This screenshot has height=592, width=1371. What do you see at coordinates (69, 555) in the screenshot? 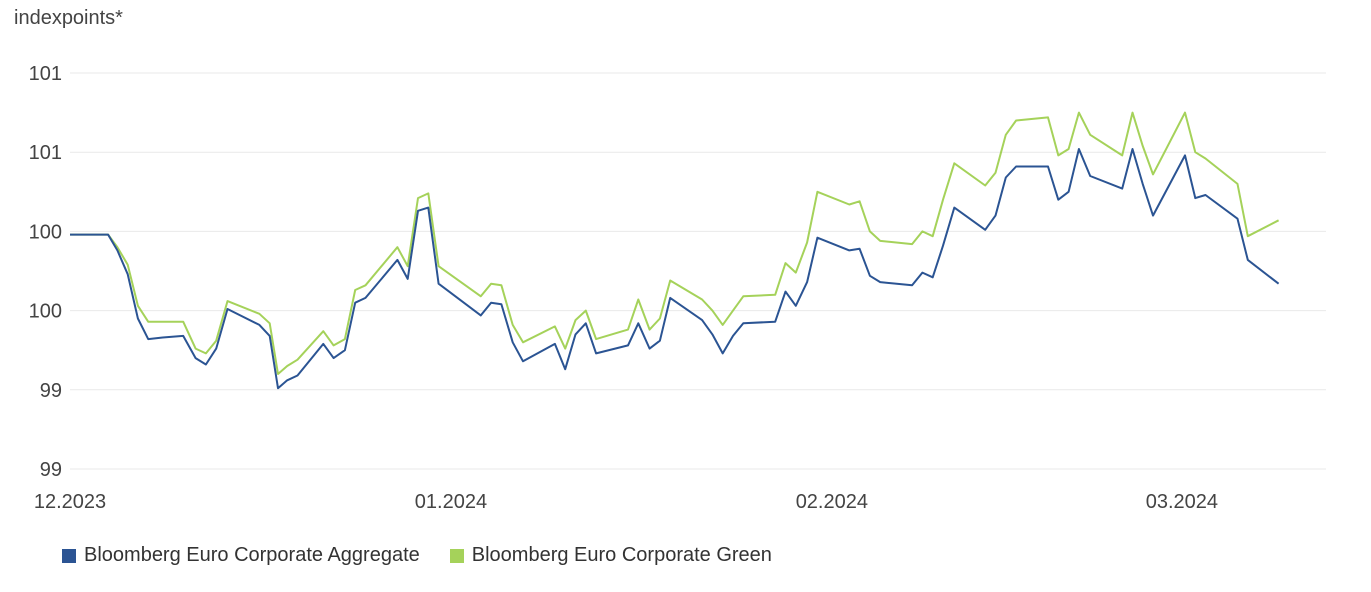
I see `legend-swatch-aggregate` at bounding box center [69, 555].